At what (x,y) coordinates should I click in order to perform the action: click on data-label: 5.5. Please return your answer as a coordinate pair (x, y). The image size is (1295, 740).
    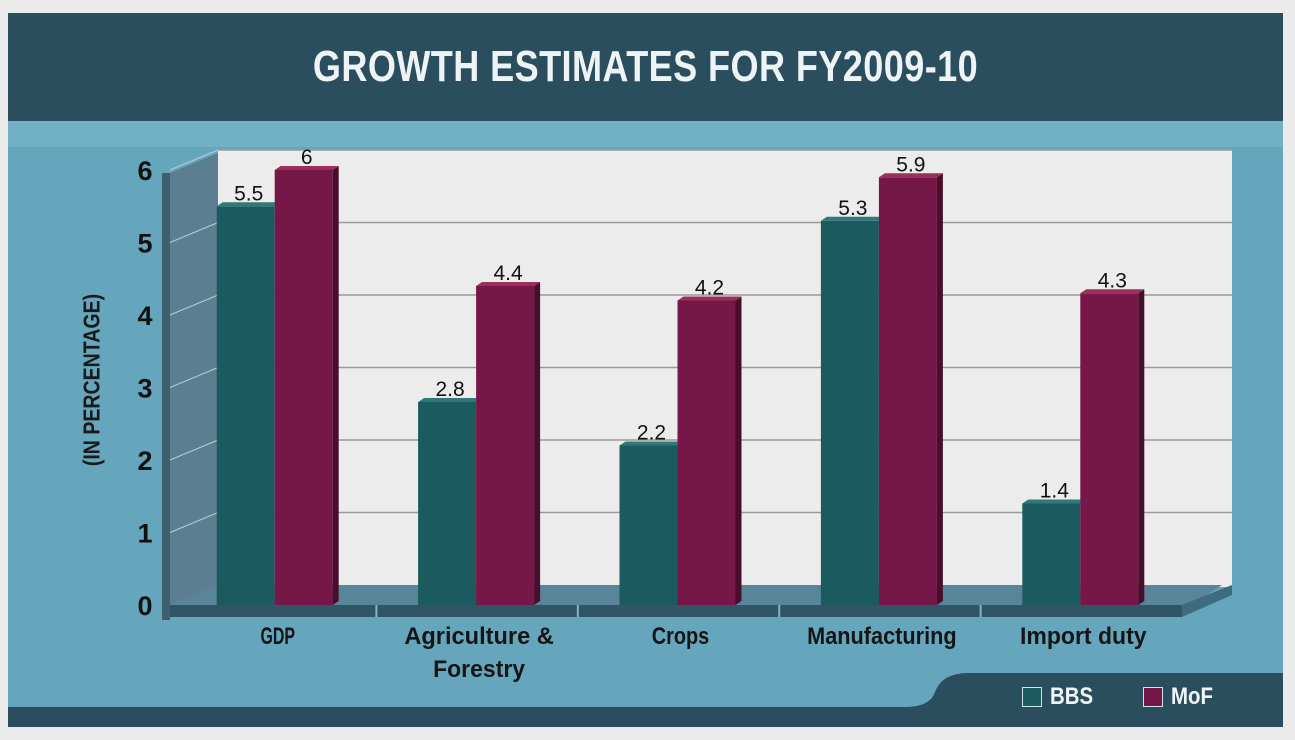
    Looking at the image, I should click on (248, 193).